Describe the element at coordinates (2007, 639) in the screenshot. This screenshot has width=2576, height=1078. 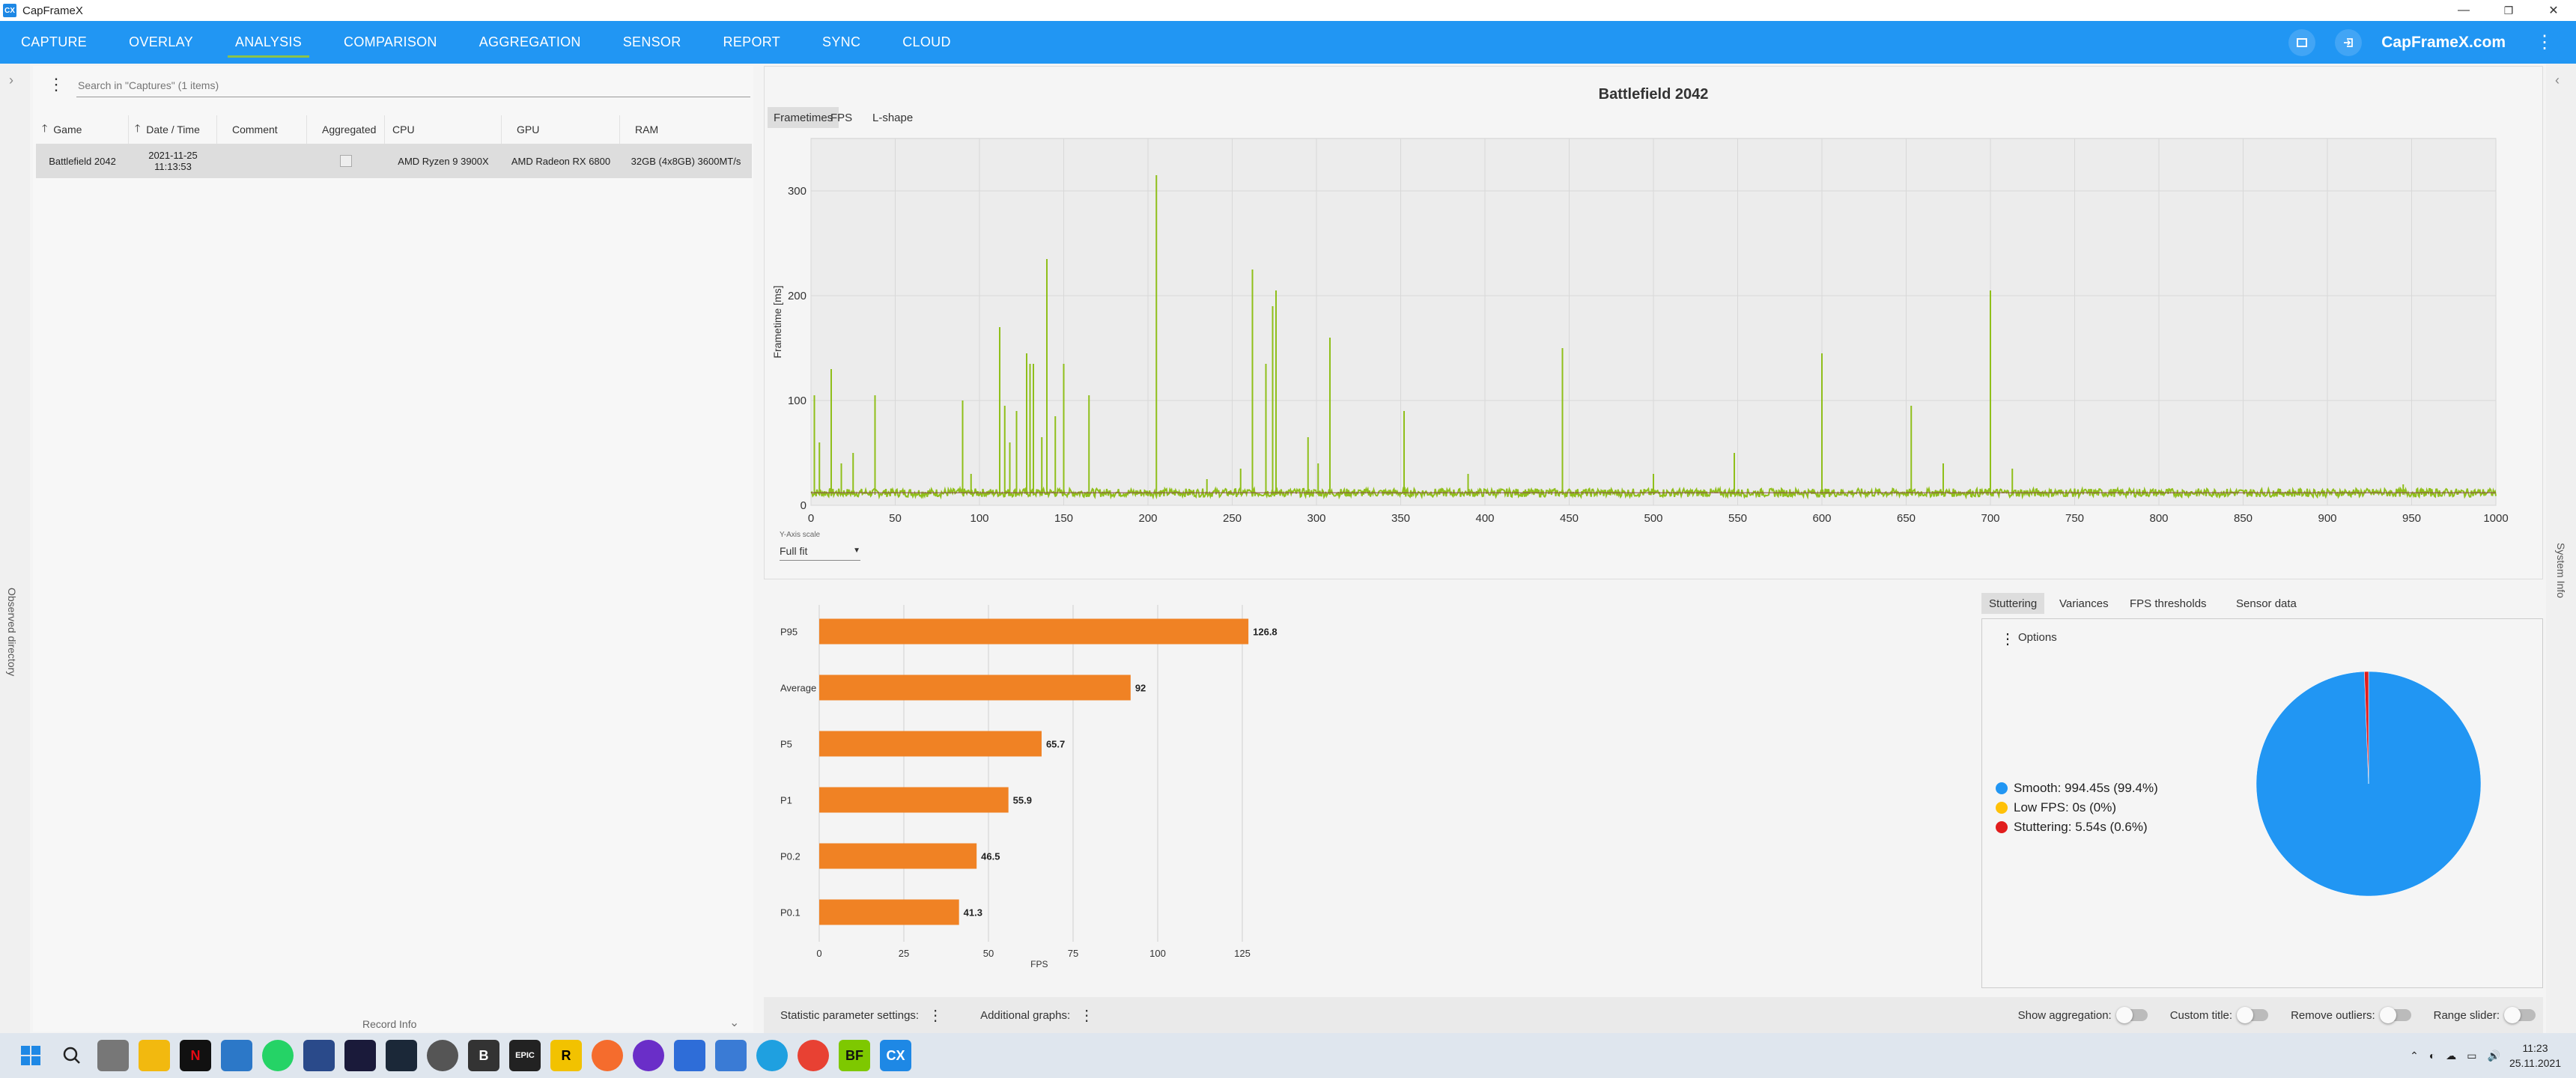
I see `options-icon: ⋮` at that location.